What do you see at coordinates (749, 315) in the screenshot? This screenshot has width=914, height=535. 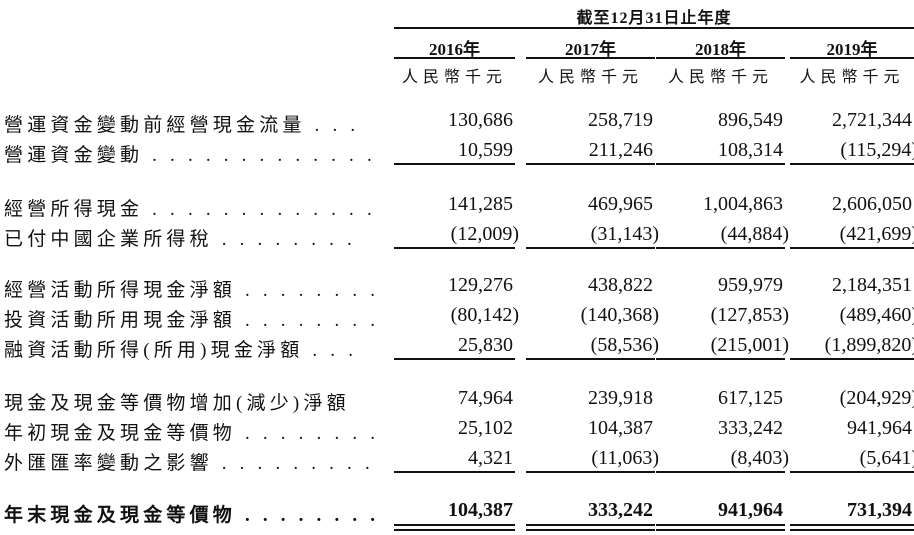 I see `row-value: (127,853)` at bounding box center [749, 315].